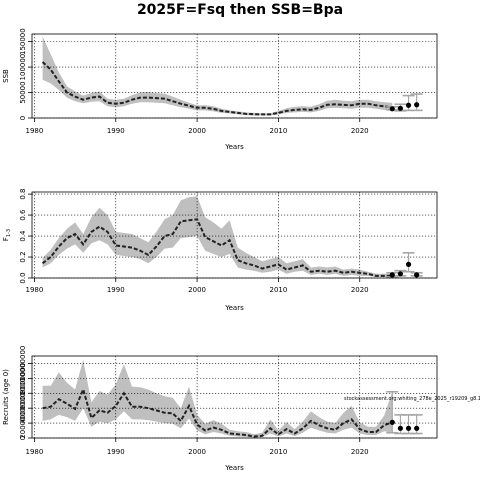 Image resolution: width=480 pixels, height=480 pixels. What do you see at coordinates (23, 393) in the screenshot?
I see `y-tick-label: 6000000` at bounding box center [23, 393].